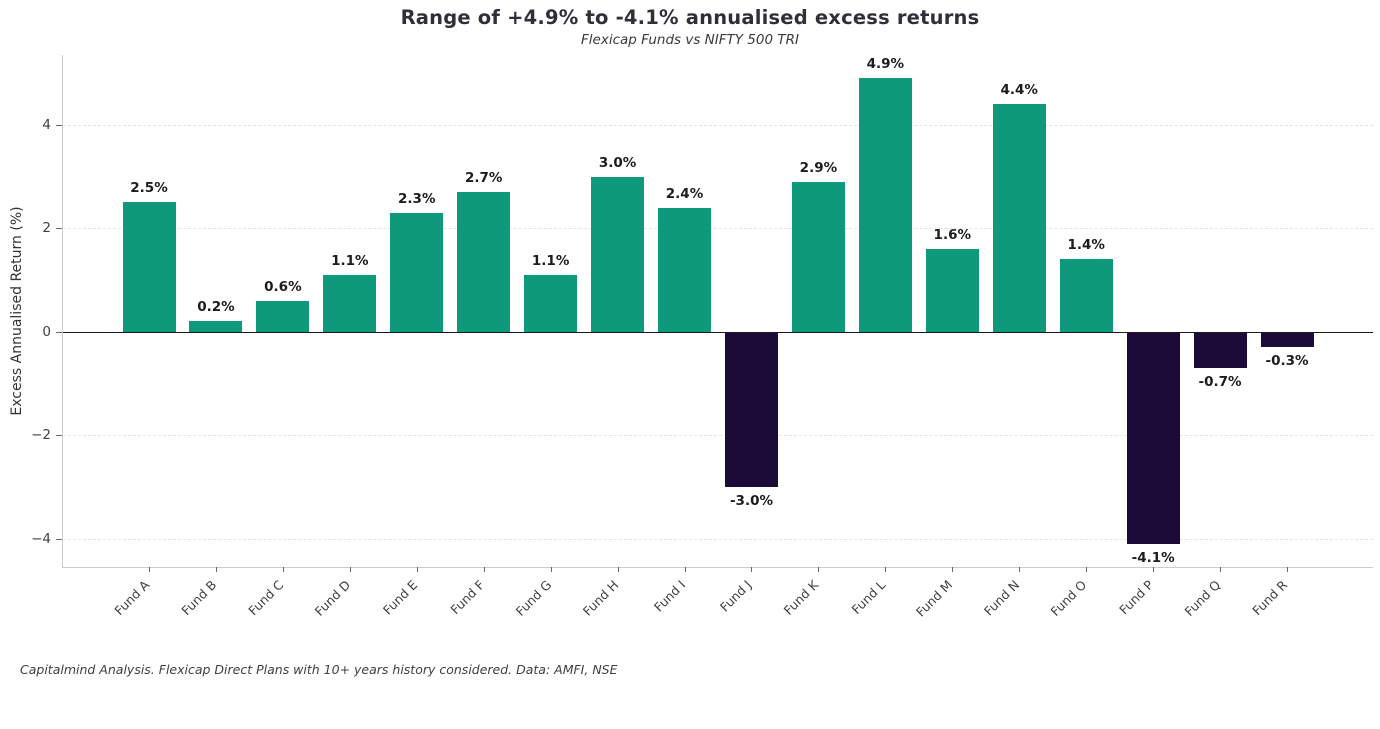  What do you see at coordinates (1220, 381) in the screenshot?
I see `bar-value-label: -0.7%` at bounding box center [1220, 381].